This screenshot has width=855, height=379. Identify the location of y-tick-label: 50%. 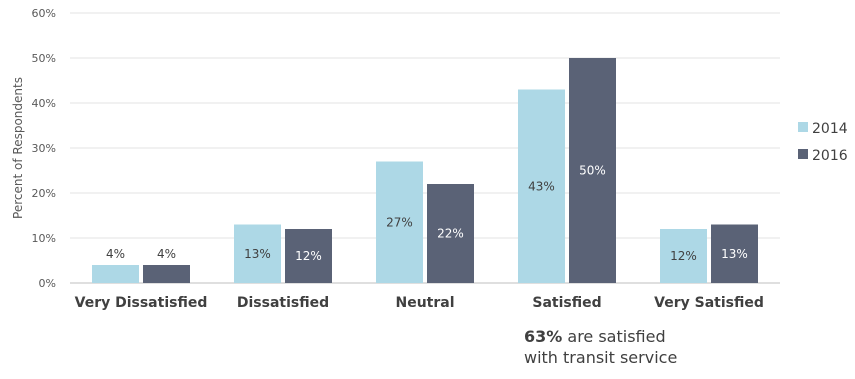
(44, 58).